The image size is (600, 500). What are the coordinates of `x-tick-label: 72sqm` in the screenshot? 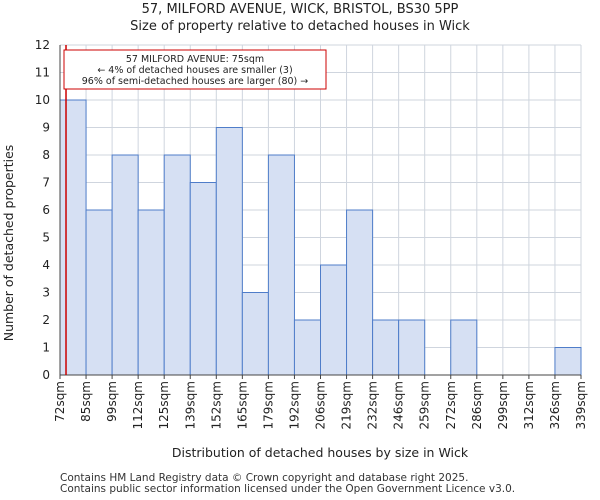 It's located at (60, 401).